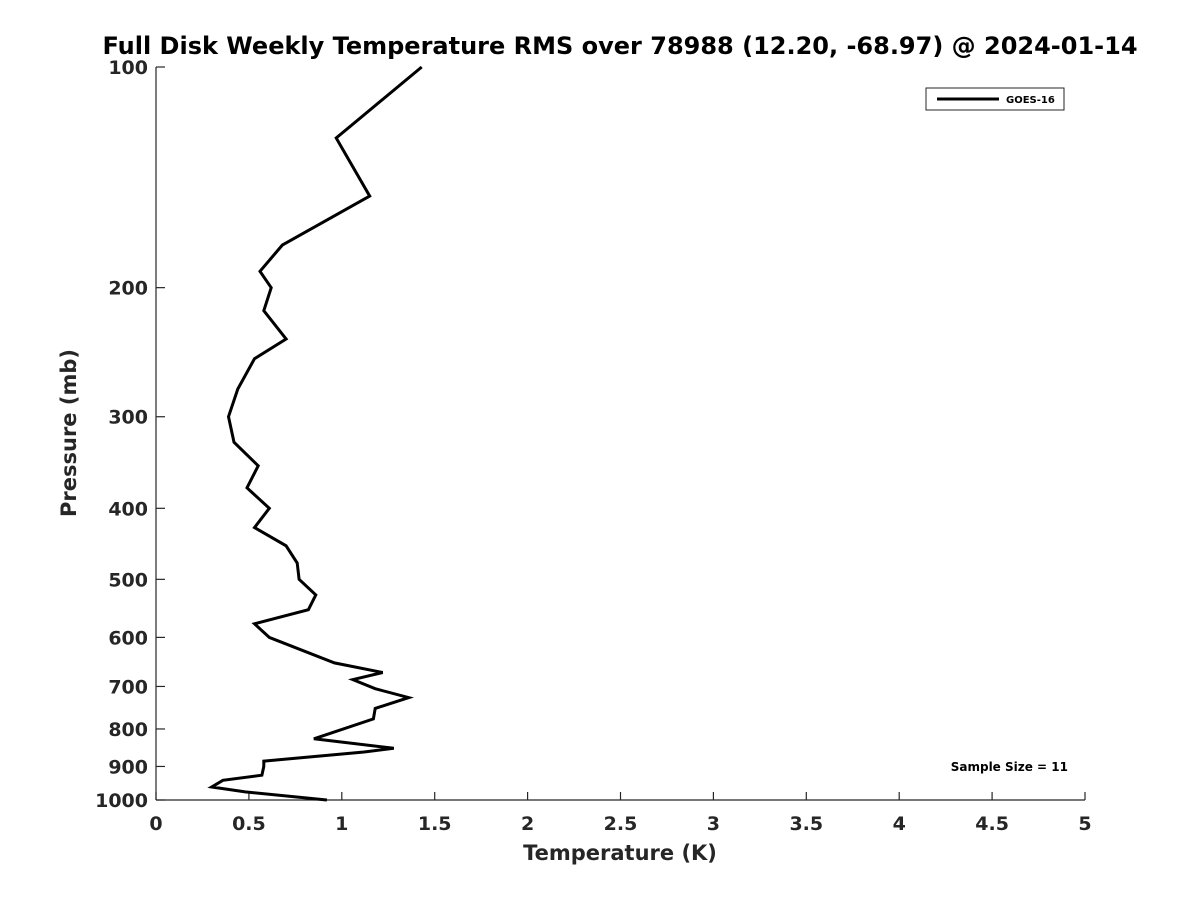  I want to click on y-tick-label: 700, so click(128, 687).